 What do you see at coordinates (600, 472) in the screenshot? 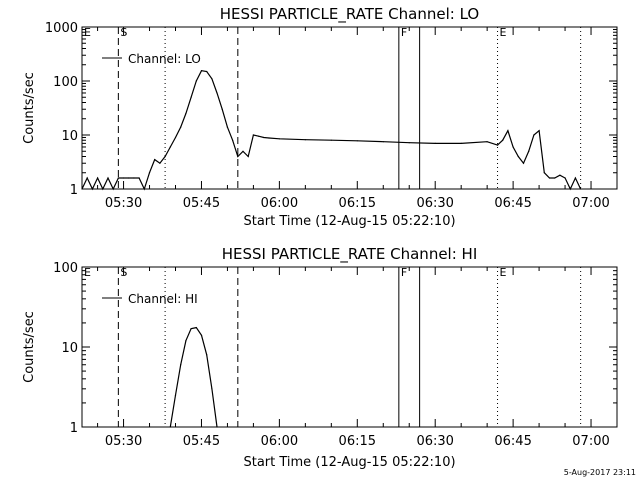
I see `footer-timestamp: 5-Aug-2017 23:11` at bounding box center [600, 472].